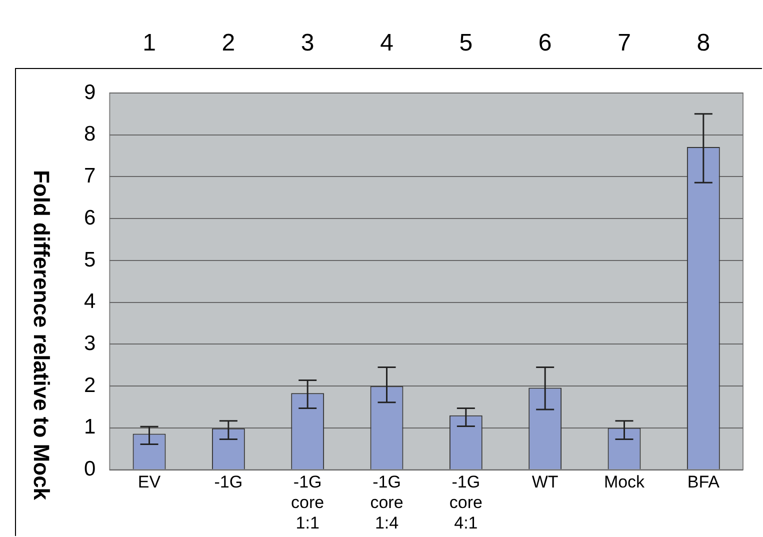 This screenshot has height=537, width=763. I want to click on text: 7, so click(624, 43).